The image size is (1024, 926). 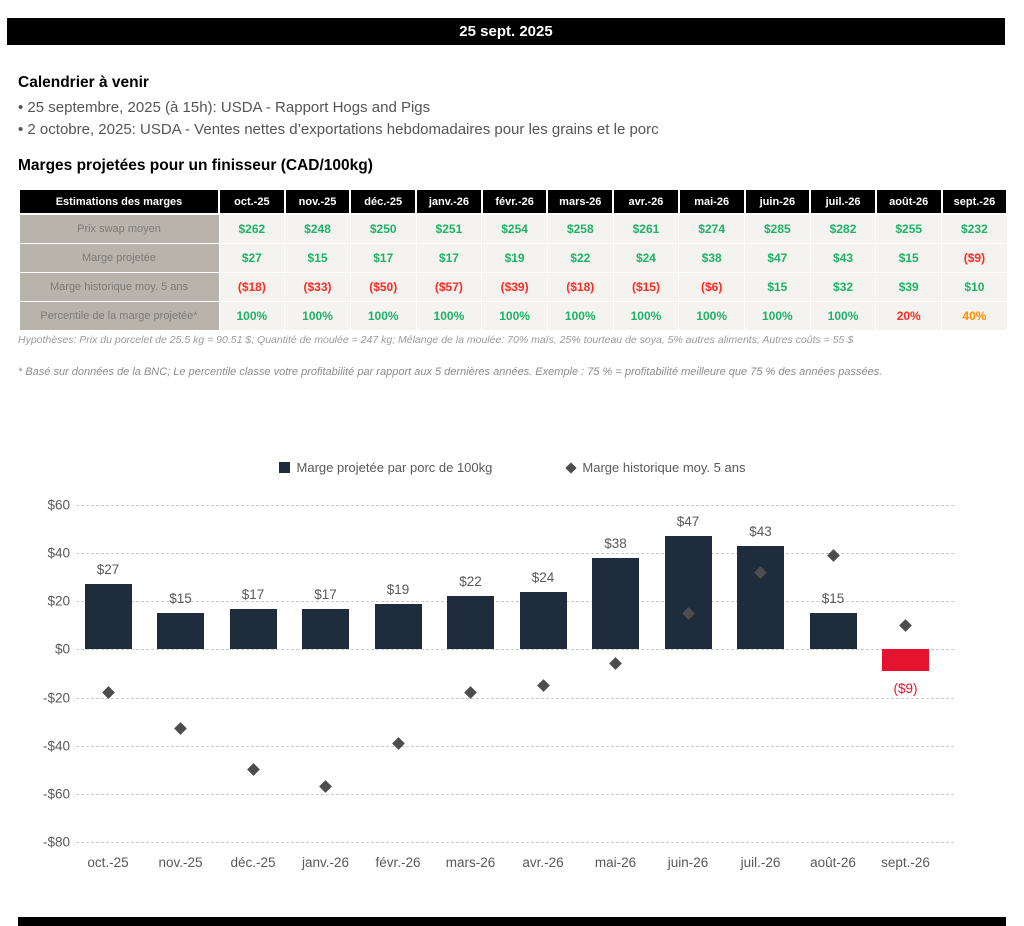 What do you see at coordinates (119, 287) in the screenshot?
I see `row-label: Marge historique moy. 5 ans` at bounding box center [119, 287].